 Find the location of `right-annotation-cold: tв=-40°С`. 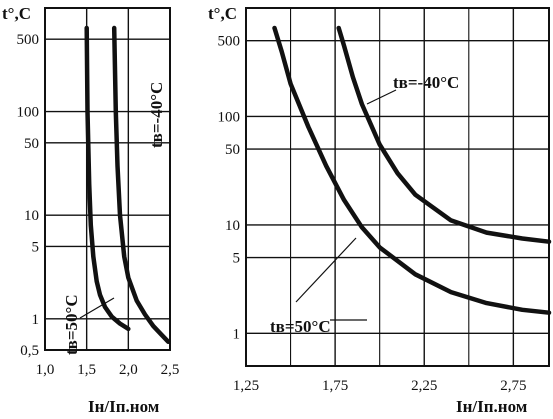

right-annotation-cold: tв=-40°С is located at coordinates (426, 82).